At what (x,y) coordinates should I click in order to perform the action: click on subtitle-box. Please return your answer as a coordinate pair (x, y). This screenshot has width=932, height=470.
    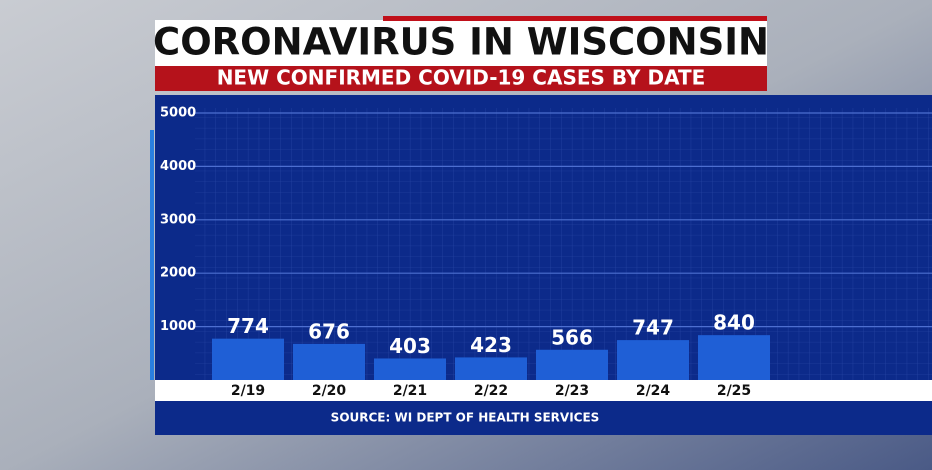
    Looking at the image, I should click on (461, 78).